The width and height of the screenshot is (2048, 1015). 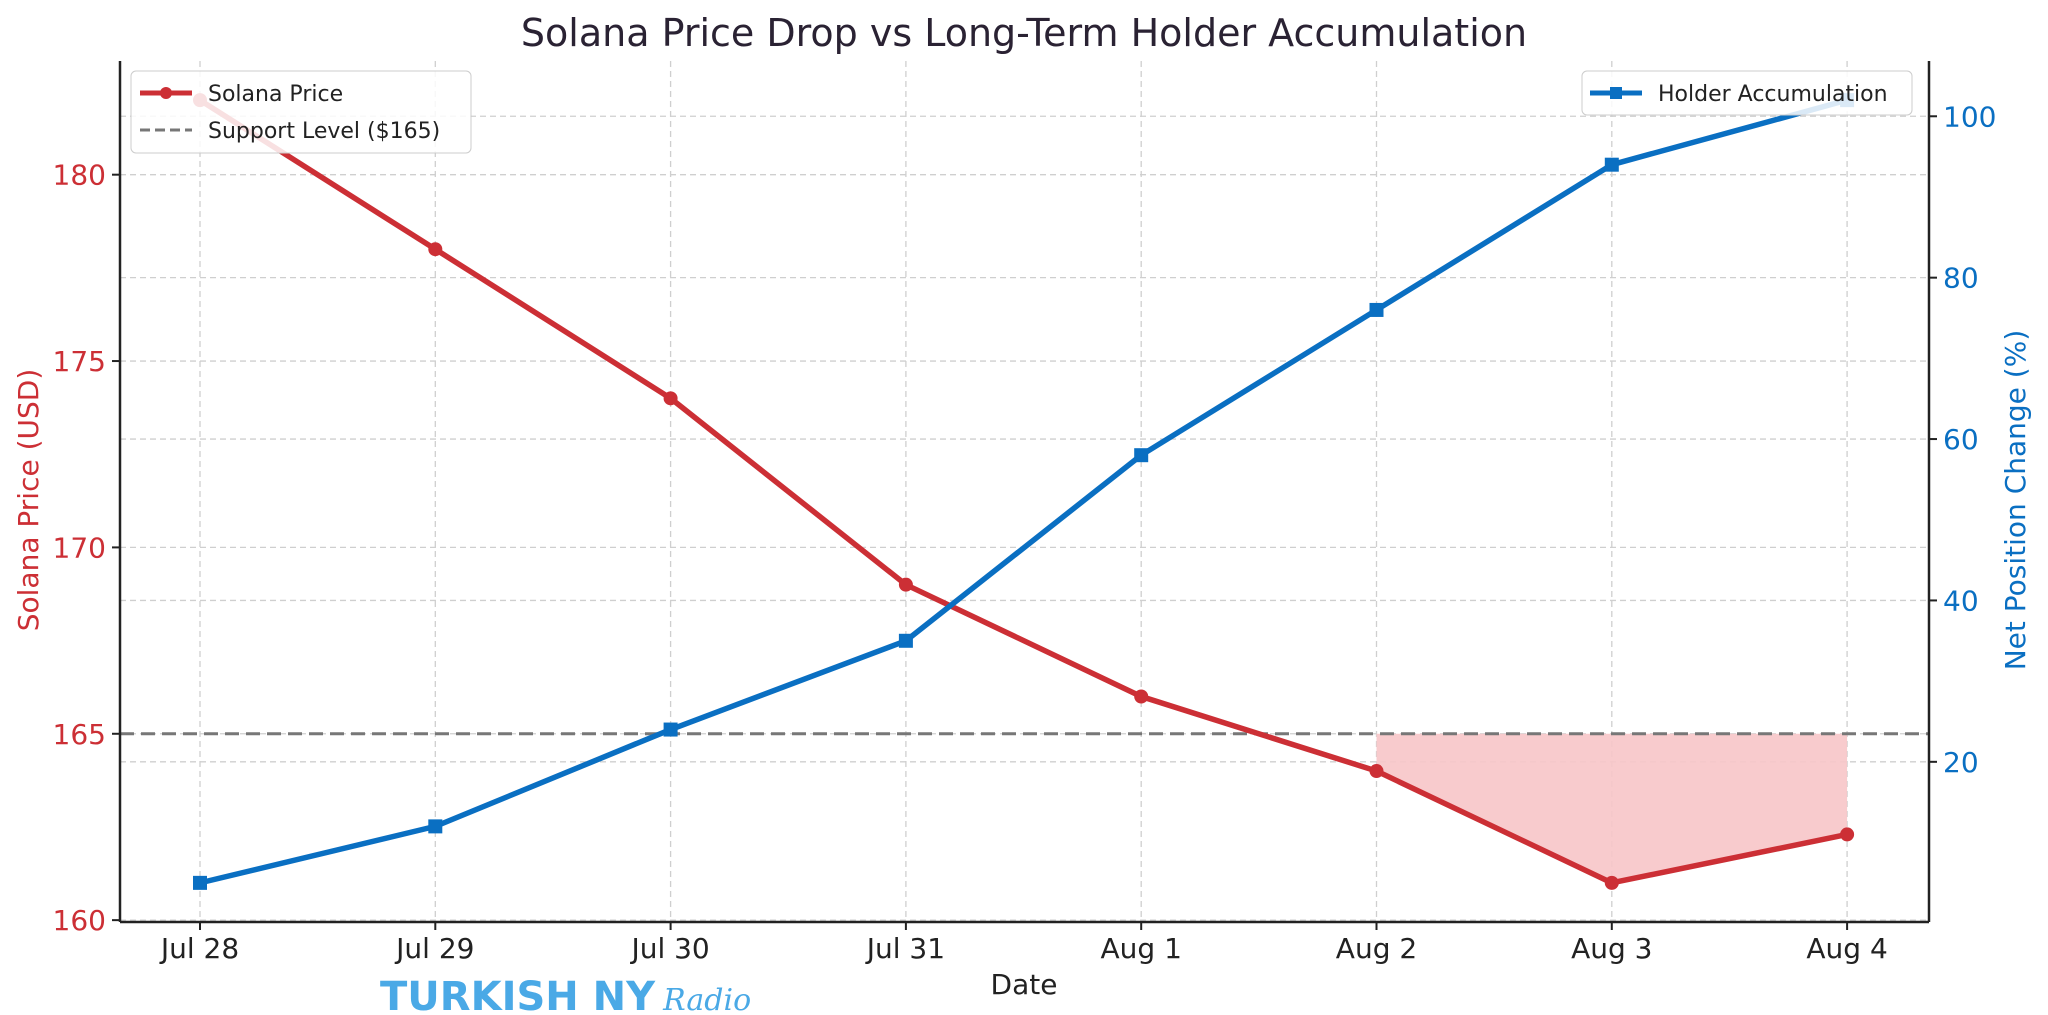 I want to click on x-tick-label: Aug 1, so click(x=1141, y=948).